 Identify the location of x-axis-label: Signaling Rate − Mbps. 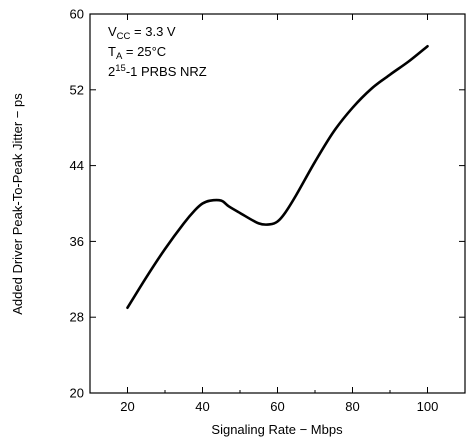
(277, 429).